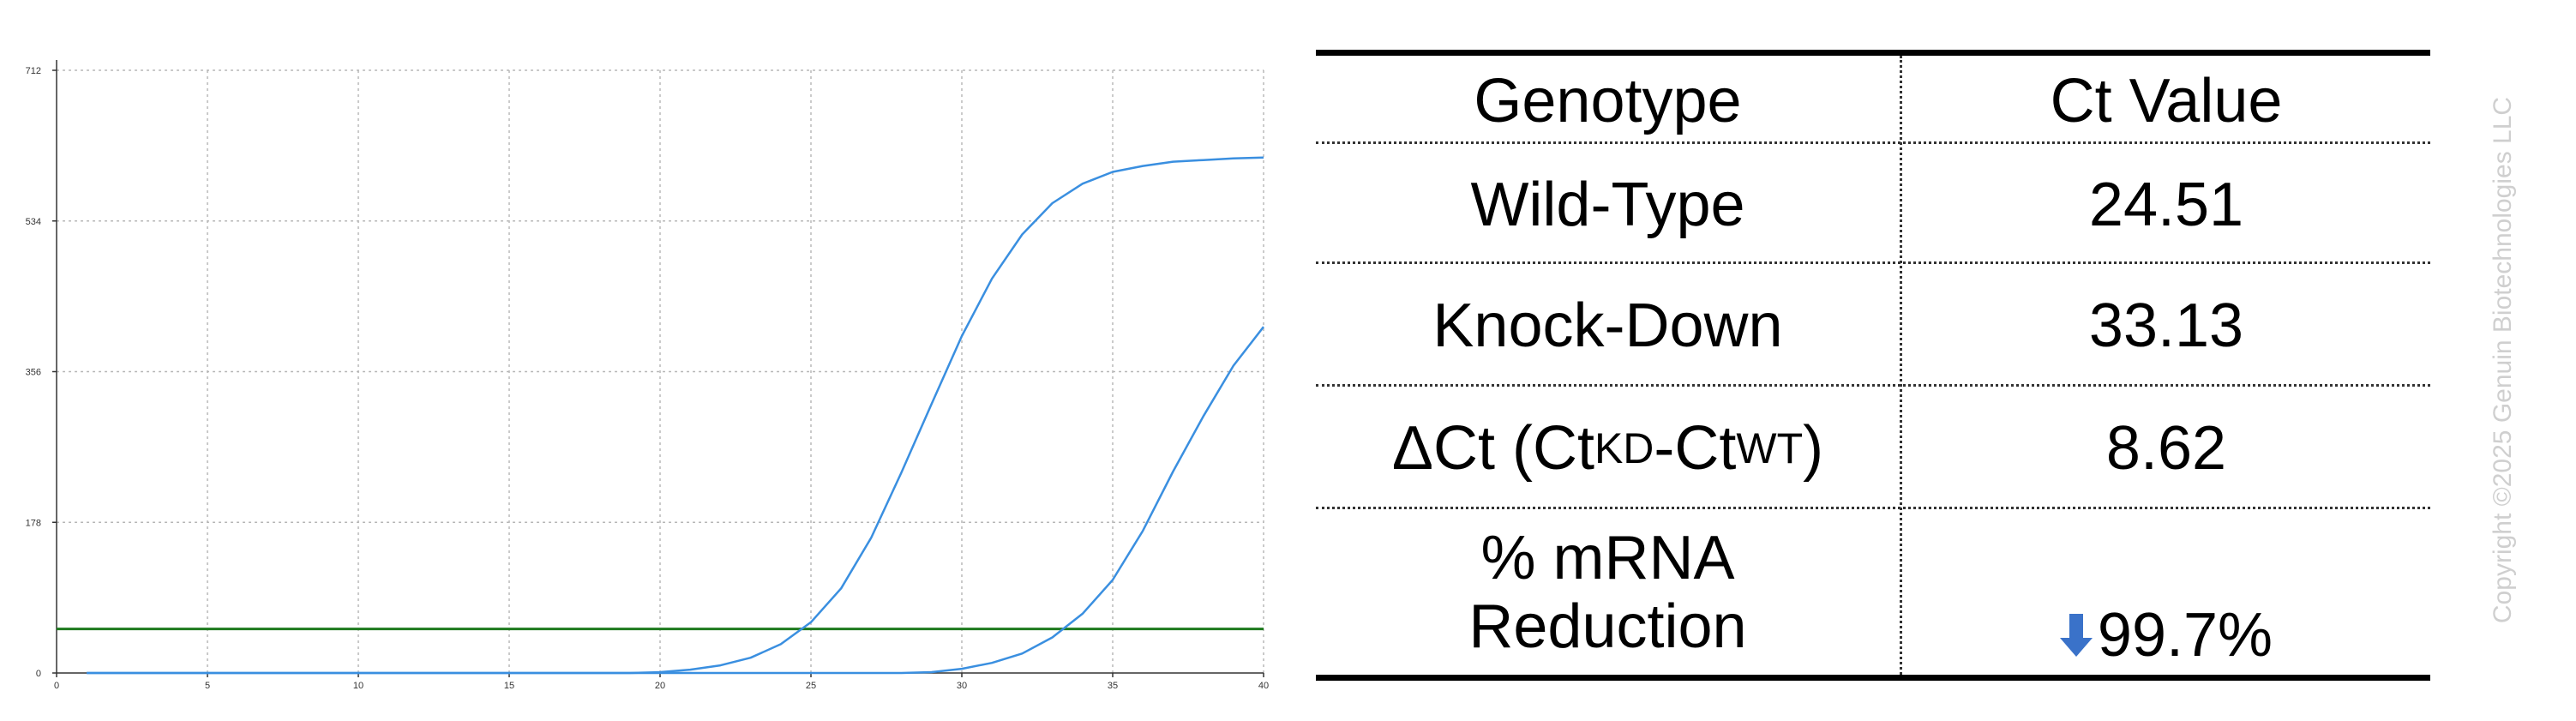  Describe the element at coordinates (1873, 53) in the screenshot. I see `table-top-rule` at that location.